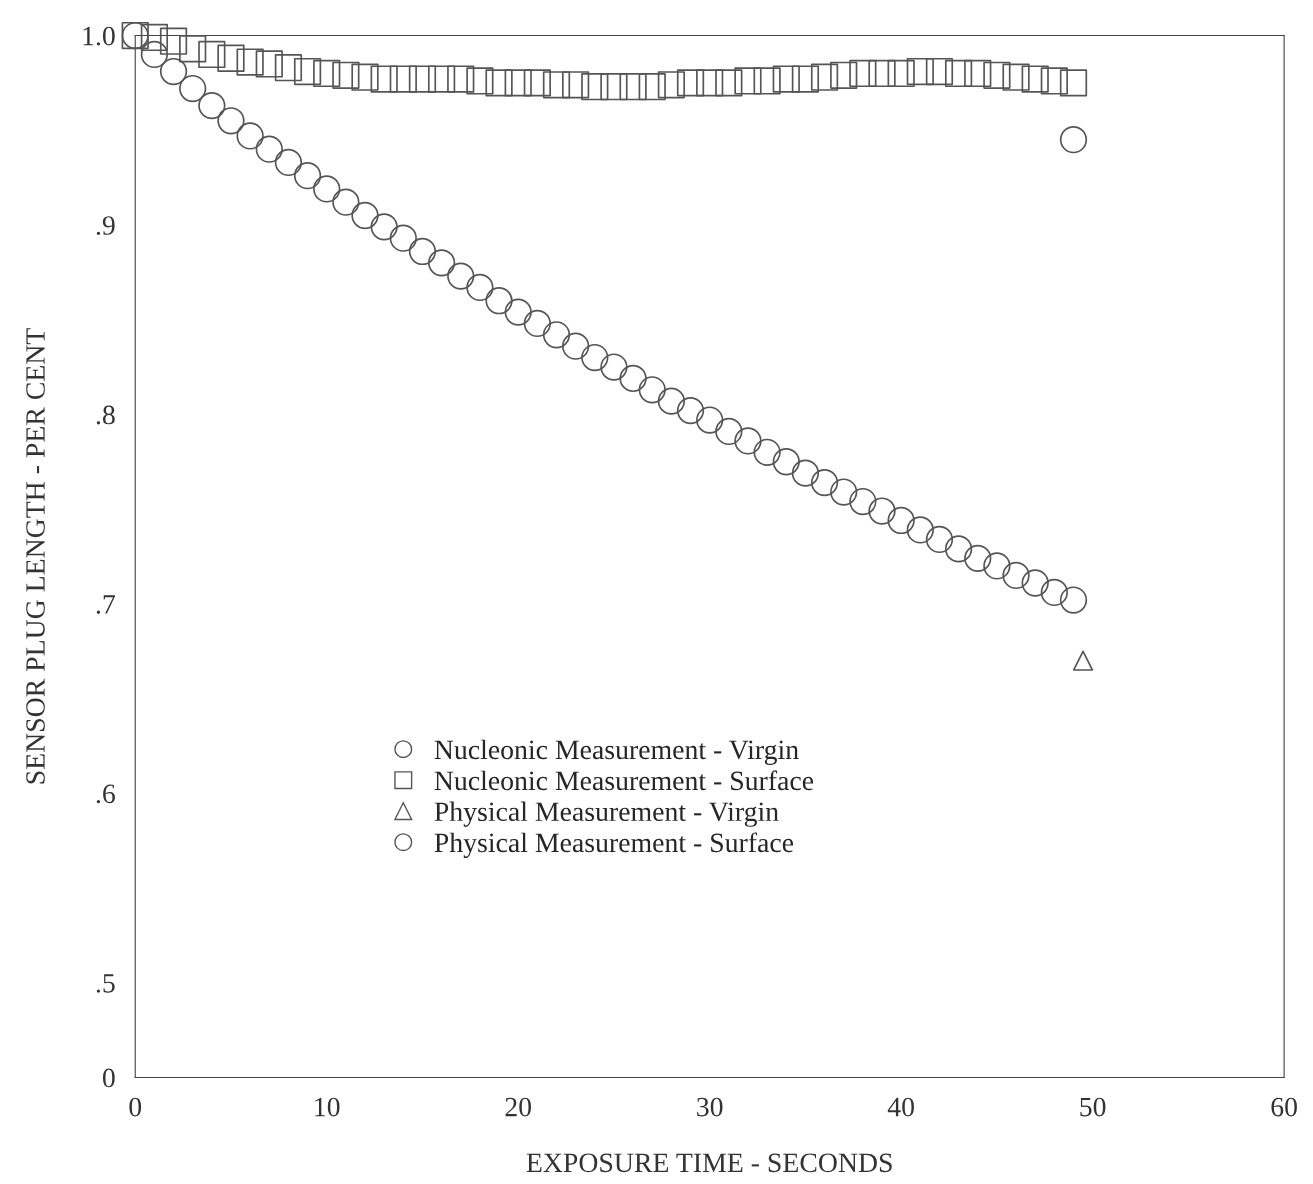  What do you see at coordinates (105, 604) in the screenshot?
I see `y-tick-label: .7` at bounding box center [105, 604].